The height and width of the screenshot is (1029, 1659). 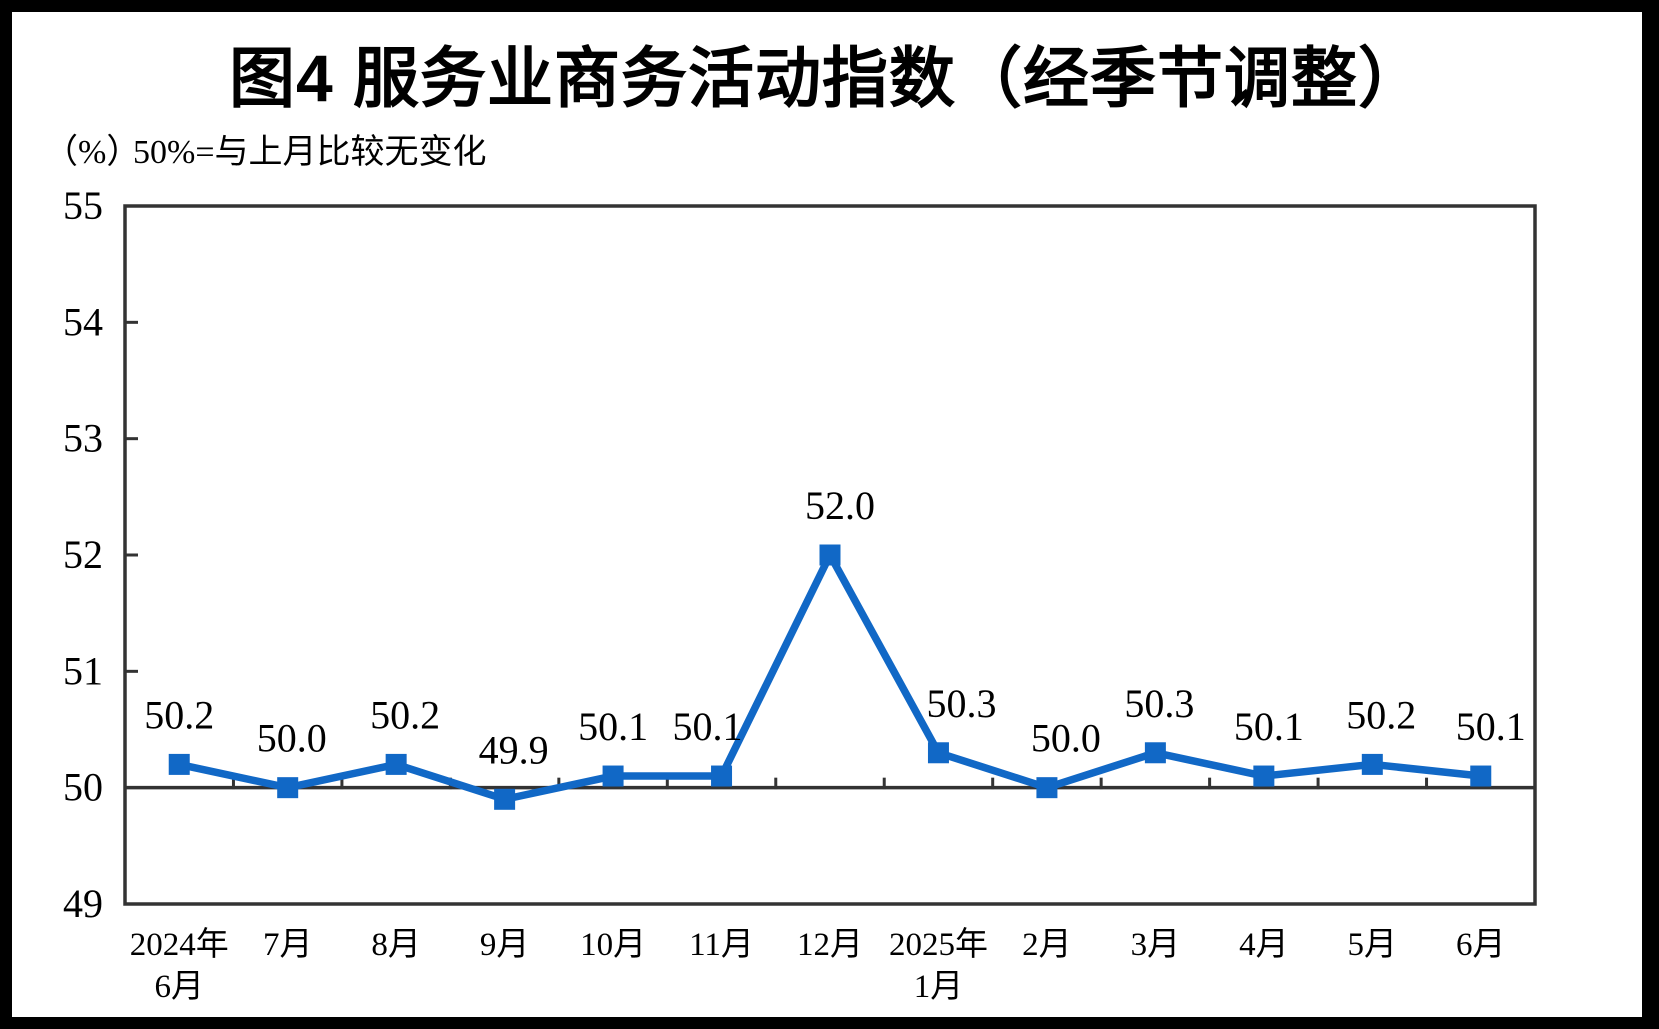 What do you see at coordinates (1156, 945) in the screenshot?
I see `x-axis-category-label: 3月` at bounding box center [1156, 945].